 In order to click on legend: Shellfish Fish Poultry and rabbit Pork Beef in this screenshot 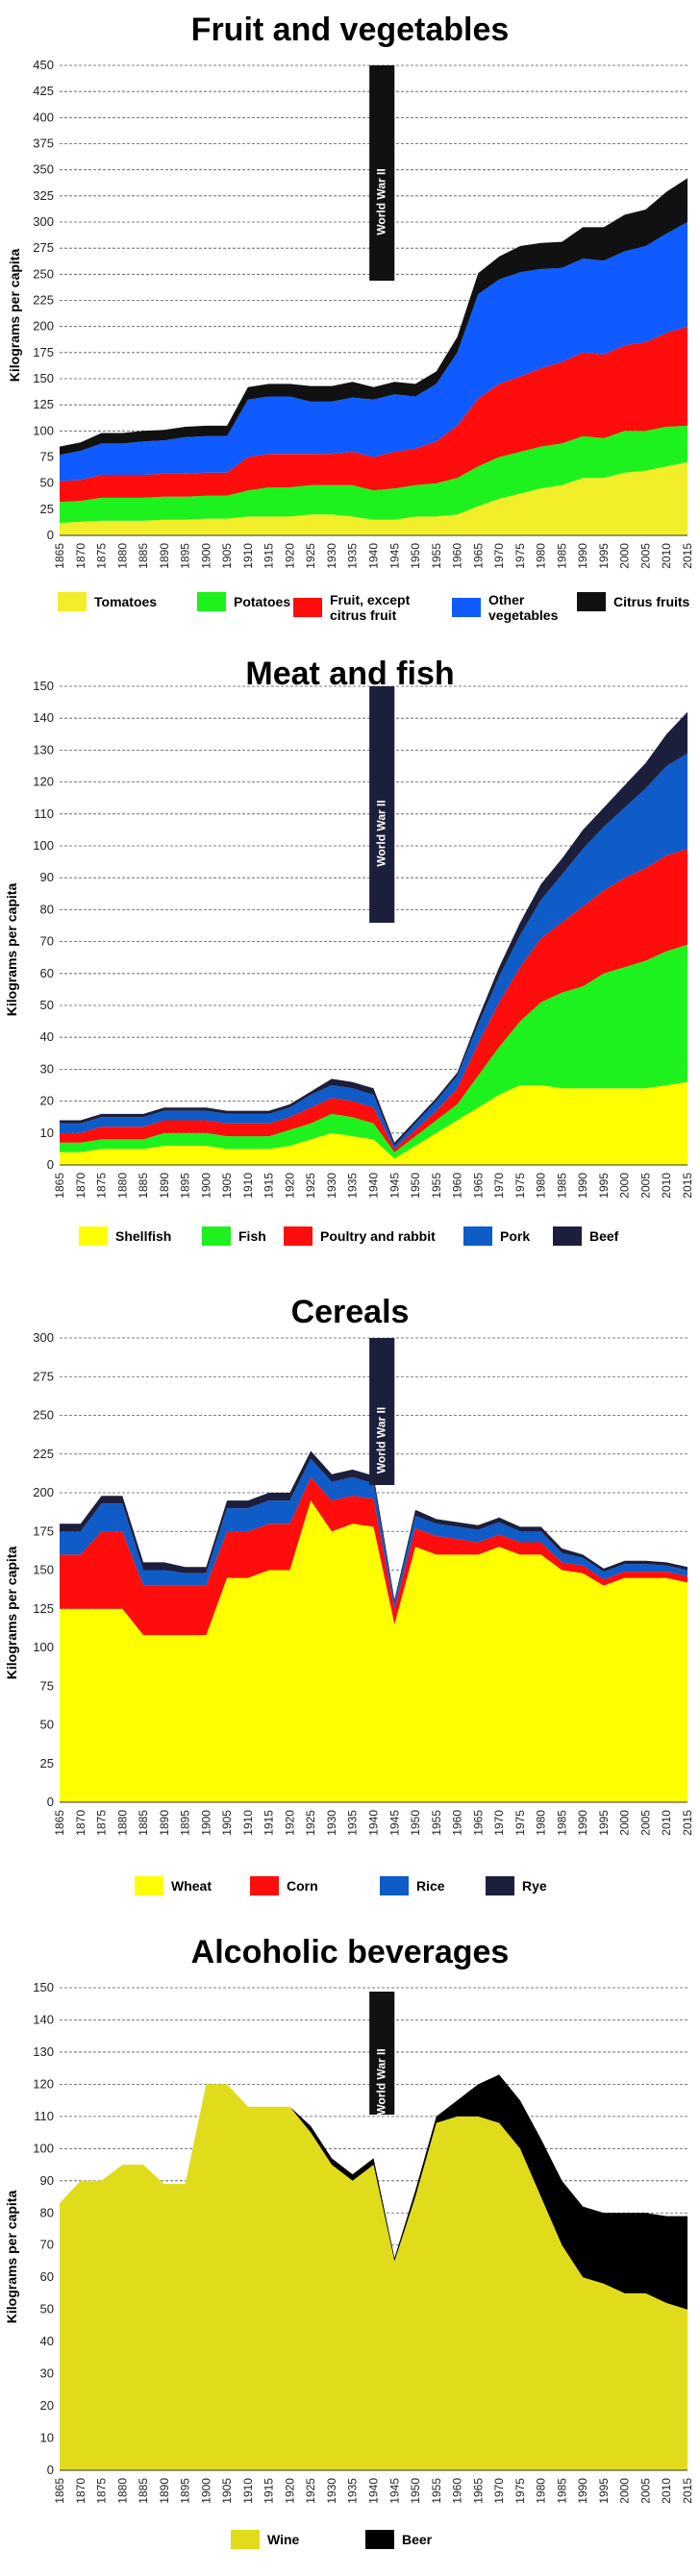, I will do `click(350, 1242)`.